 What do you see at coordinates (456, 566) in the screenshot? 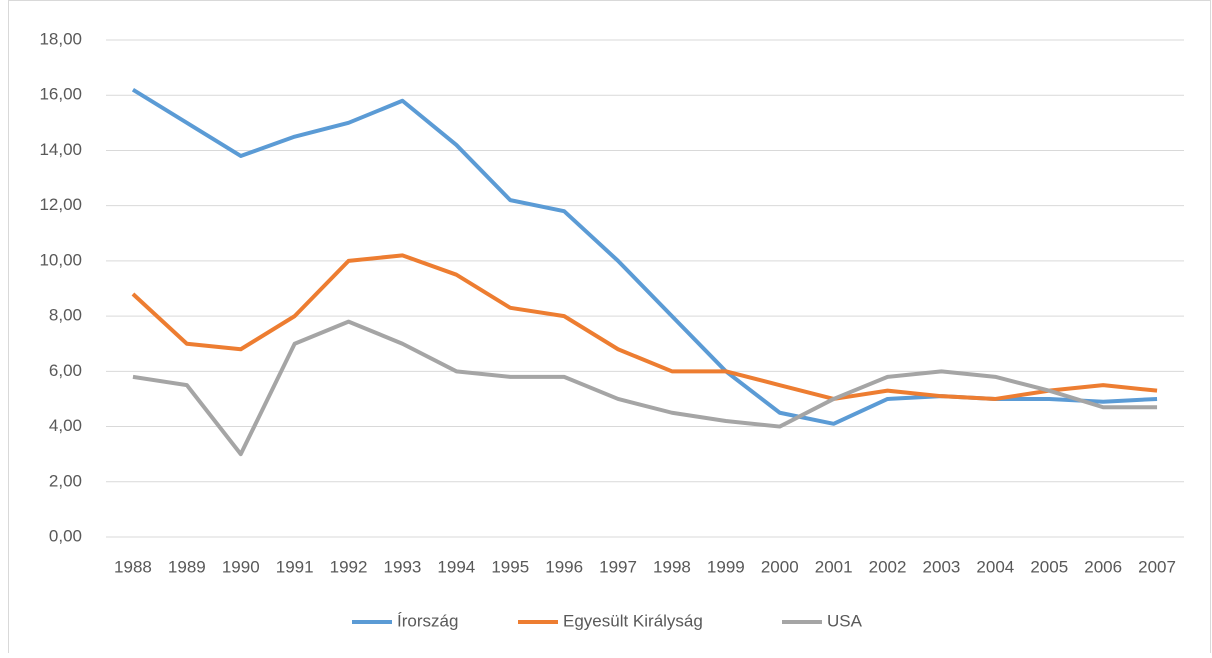
I see `x-tick-label: 1994` at bounding box center [456, 566].